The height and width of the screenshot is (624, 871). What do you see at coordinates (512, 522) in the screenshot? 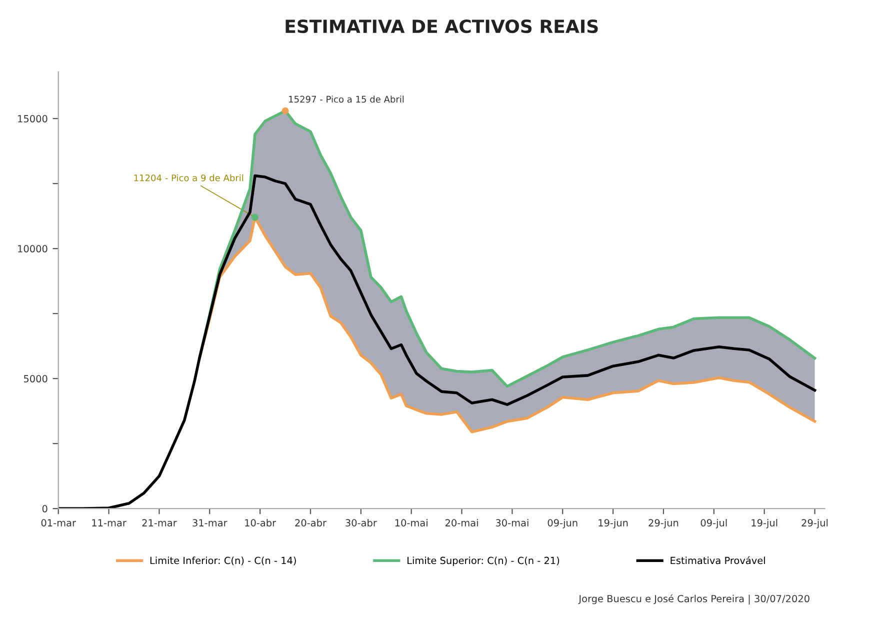
I see `x-tick-label: 30-mai` at bounding box center [512, 522].